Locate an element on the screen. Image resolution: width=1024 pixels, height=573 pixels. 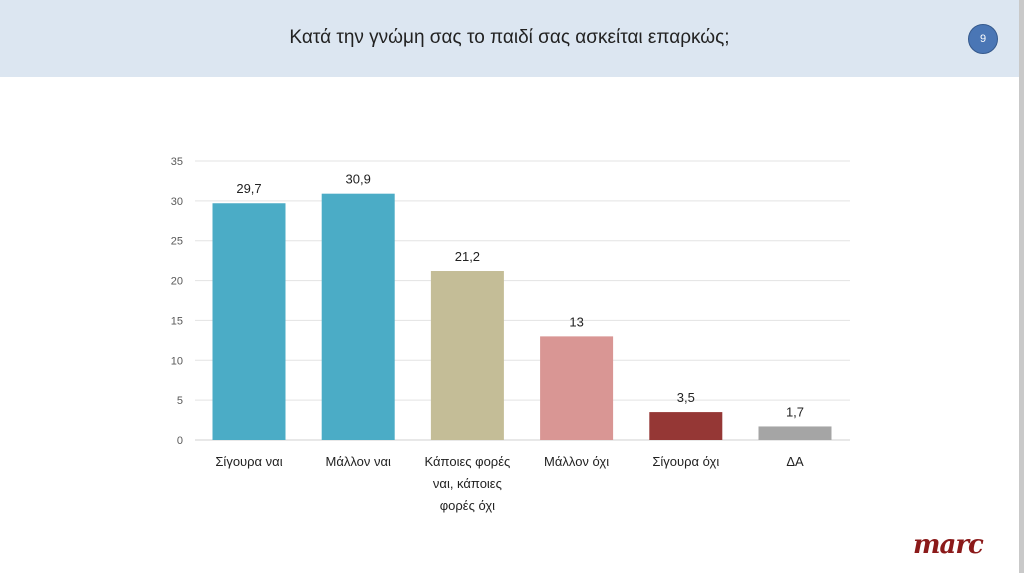
page-number-badge: 9 is located at coordinates (983, 39).